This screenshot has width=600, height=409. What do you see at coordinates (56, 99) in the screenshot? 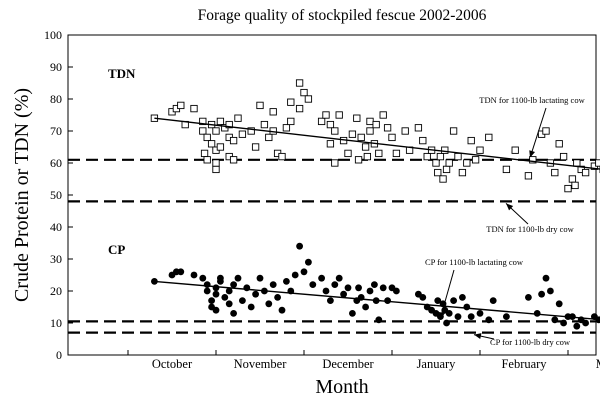
I see `y-tick-label: 80` at bounding box center [56, 99].